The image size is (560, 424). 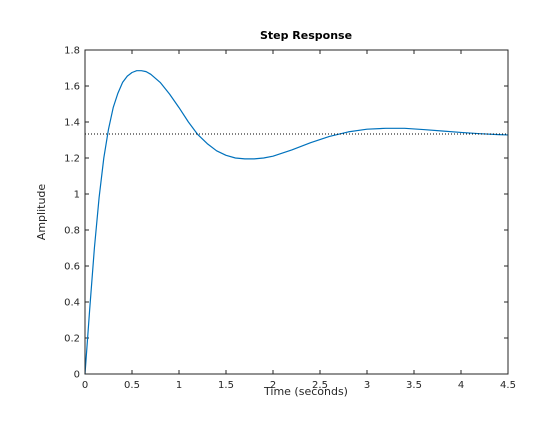 What do you see at coordinates (72, 267) in the screenshot?
I see `y-tick-label: 0.6` at bounding box center [72, 267].